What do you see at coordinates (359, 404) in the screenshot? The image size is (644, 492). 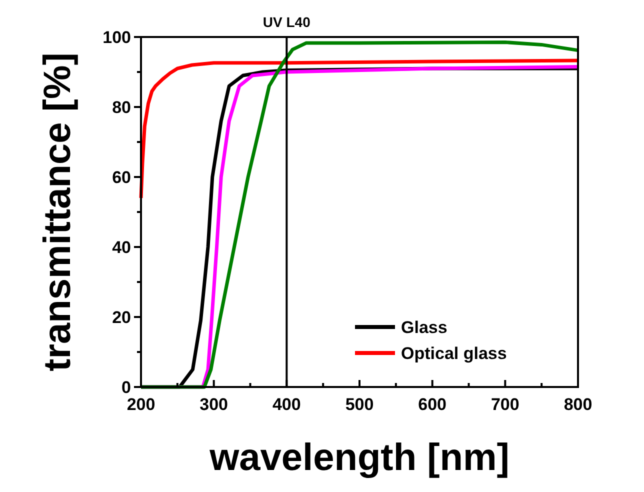 I see `x-tick-label: 500` at bounding box center [359, 404].